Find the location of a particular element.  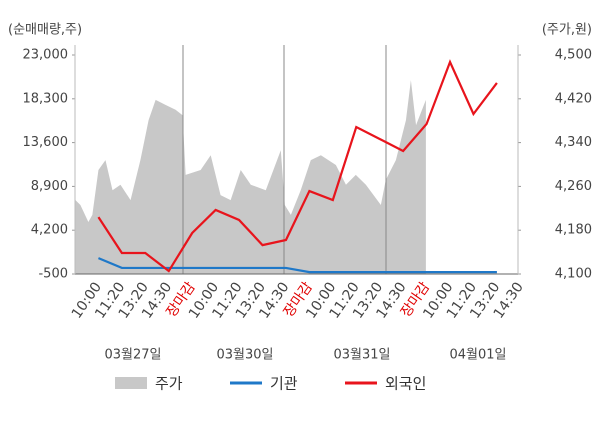

y2-tick-label: 4,420 is located at coordinates (573, 98).